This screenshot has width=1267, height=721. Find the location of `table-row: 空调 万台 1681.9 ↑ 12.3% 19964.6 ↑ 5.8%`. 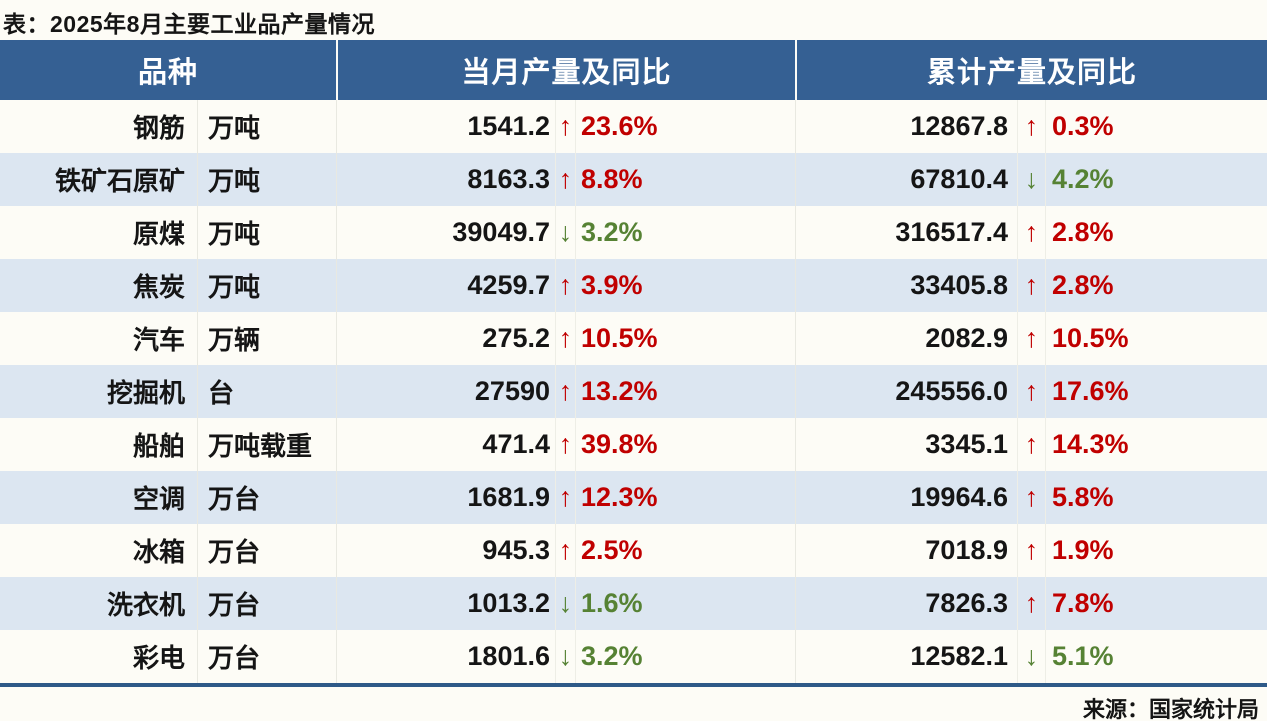

table-row: 空调 万台 1681.9 ↑ 12.3% 19964.6 ↑ 5.8% is located at coordinates (633, 497).